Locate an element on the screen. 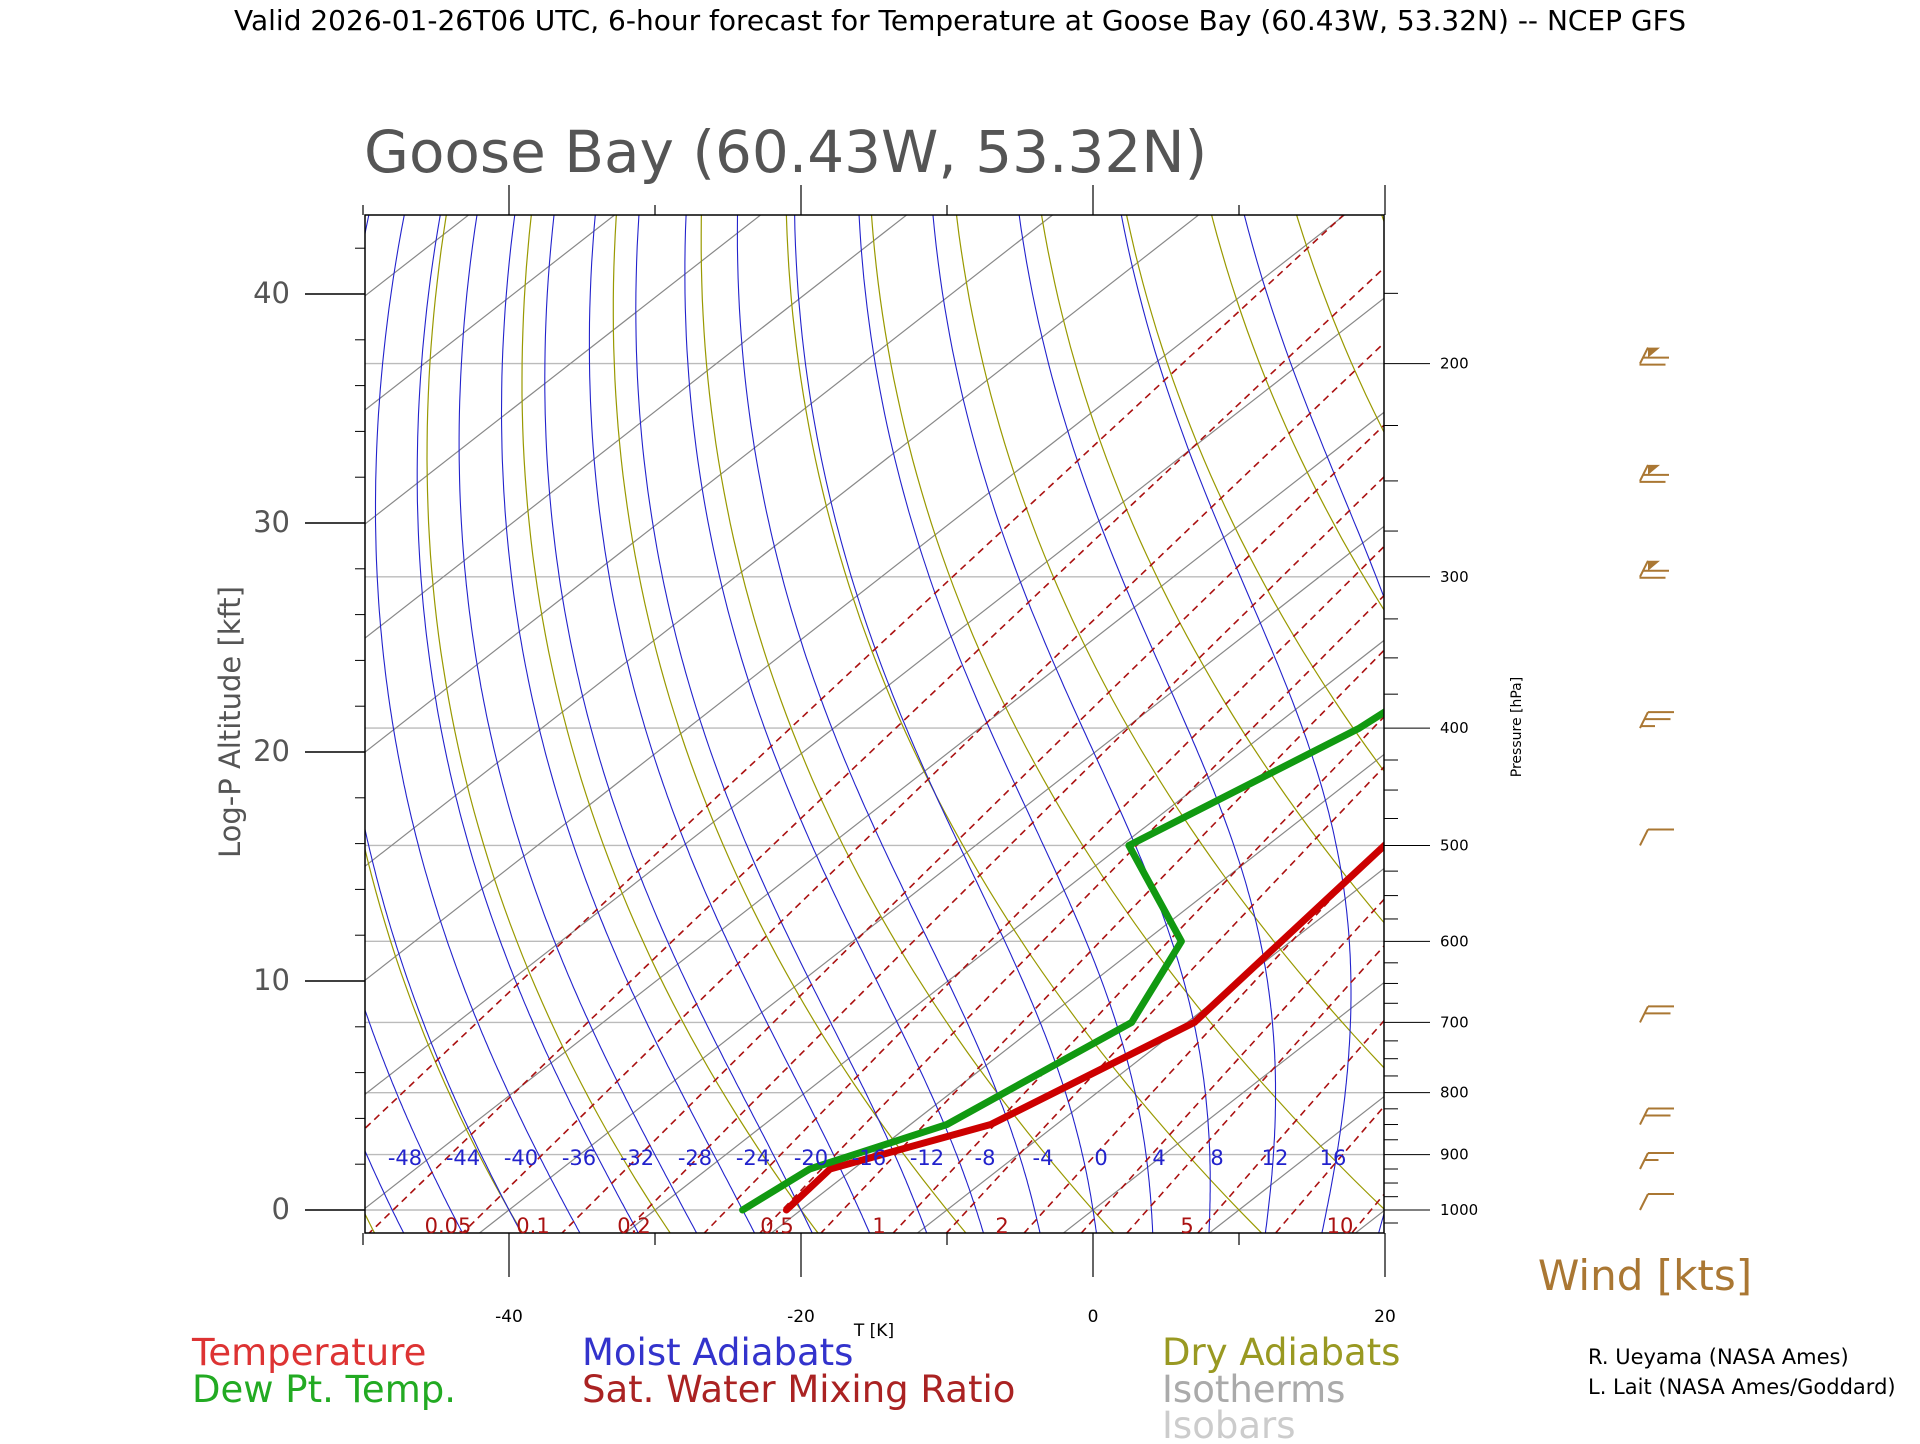 The height and width of the screenshot is (1444, 1920). moist-adiabat-label: -24 is located at coordinates (753, 1158).